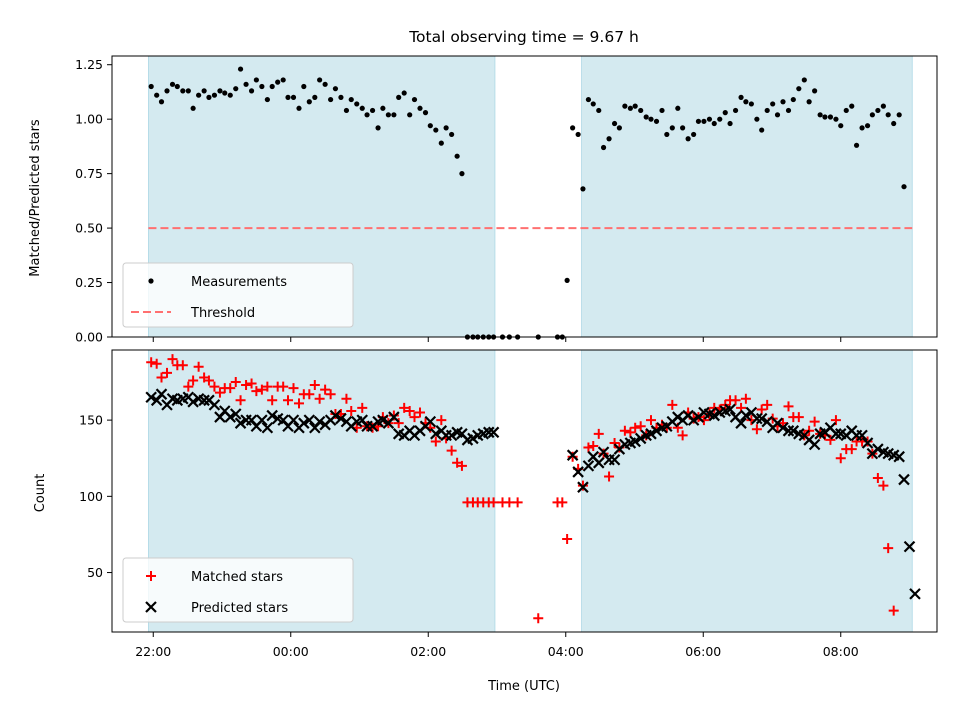  What do you see at coordinates (841, 651) in the screenshot?
I see `x-tick-label: 08:00` at bounding box center [841, 651].